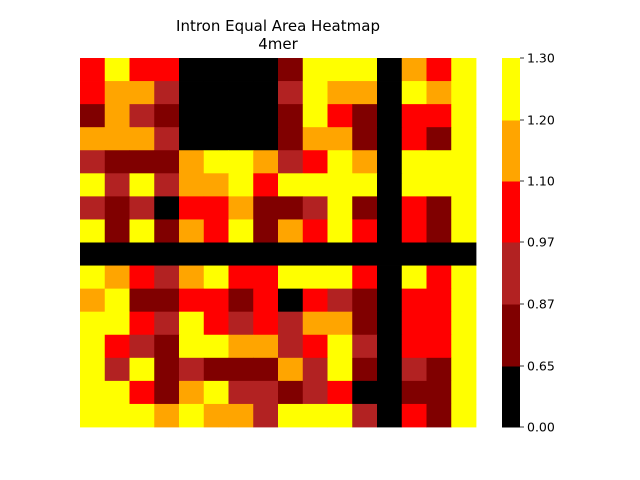 This screenshot has width=640, height=480. What do you see at coordinates (541, 58) in the screenshot?
I see `colorbar-tick-label: 1.30` at bounding box center [541, 58].